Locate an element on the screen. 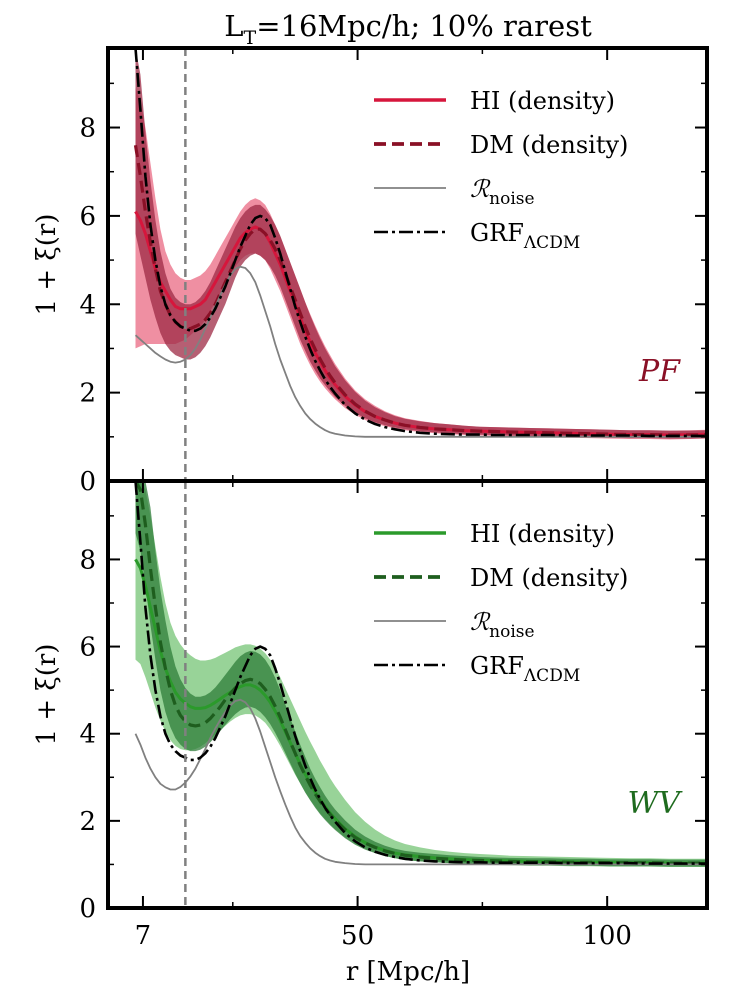 The image size is (730, 1000). x-tick-label: 7 is located at coordinates (143, 936).